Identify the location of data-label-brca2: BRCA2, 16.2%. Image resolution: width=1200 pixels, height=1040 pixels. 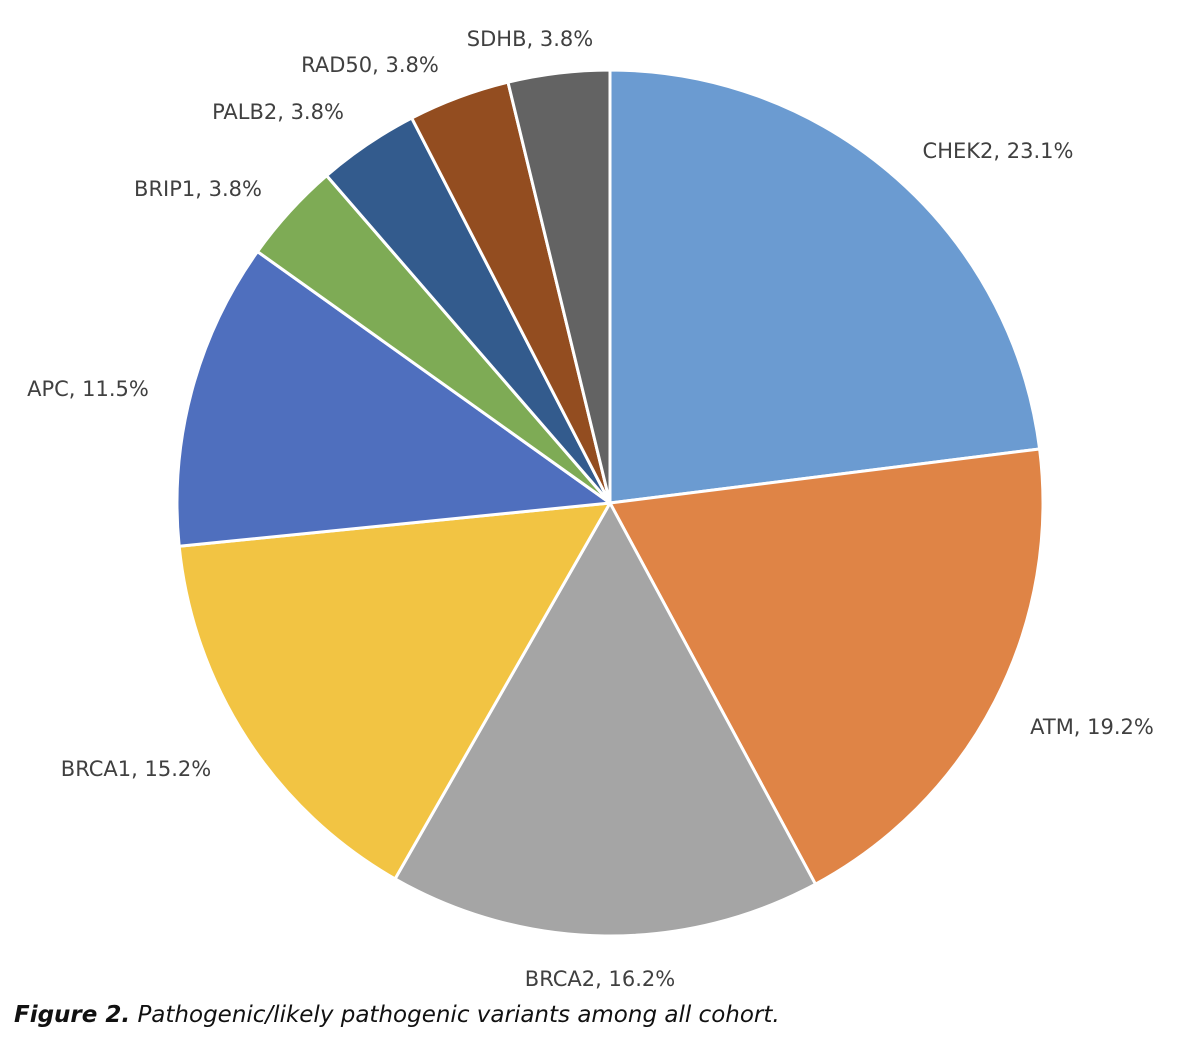
(600, 979).